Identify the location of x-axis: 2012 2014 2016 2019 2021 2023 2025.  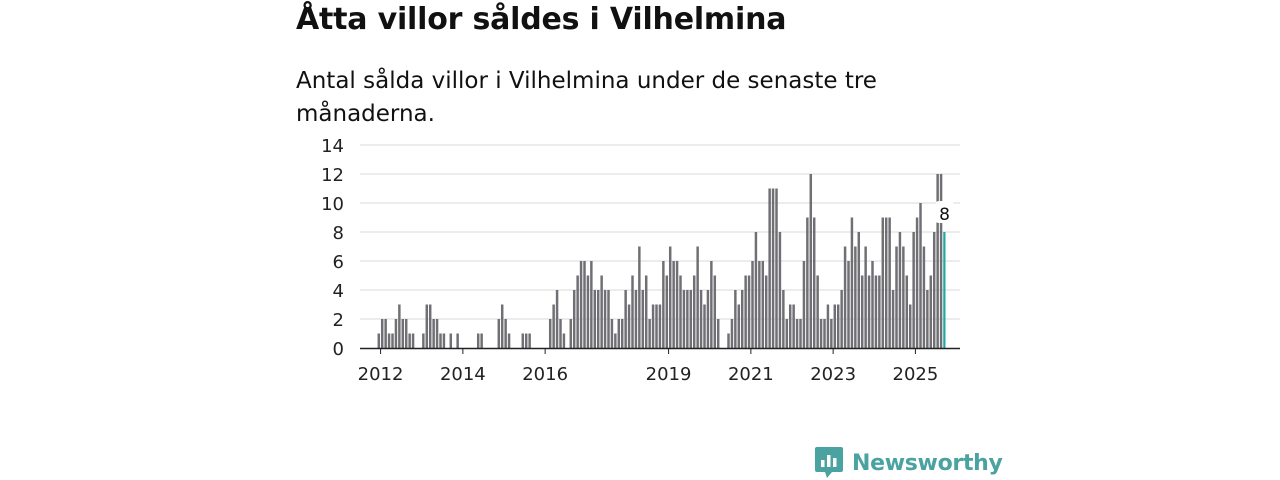
(659, 366).